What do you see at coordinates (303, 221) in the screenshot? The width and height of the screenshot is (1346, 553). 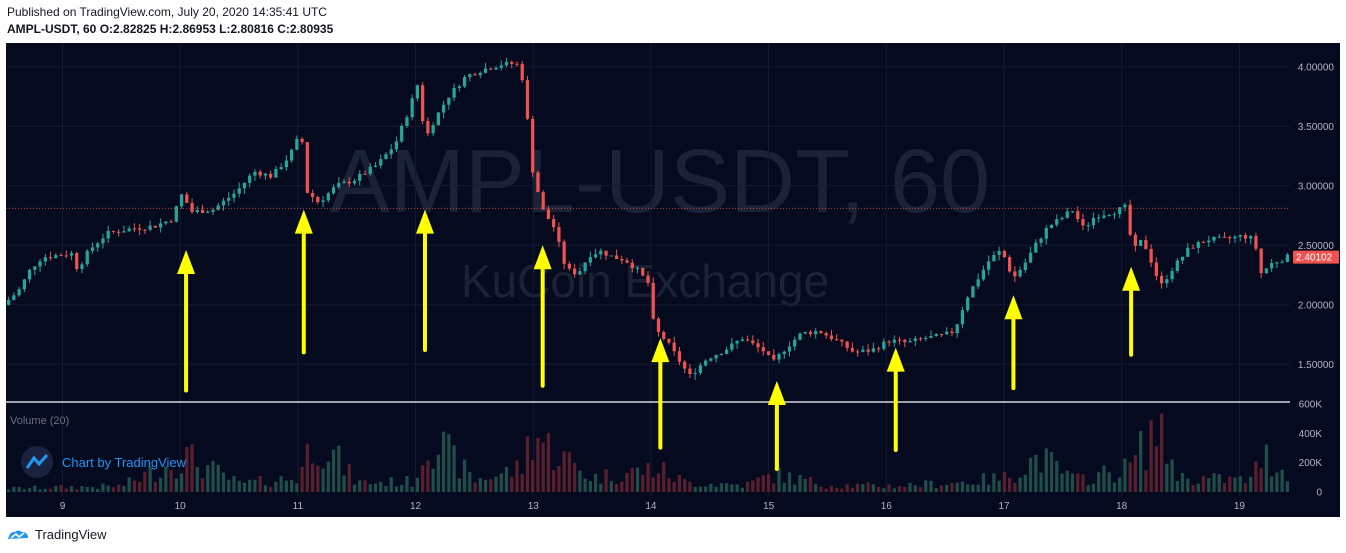 I see `arrow-head` at bounding box center [303, 221].